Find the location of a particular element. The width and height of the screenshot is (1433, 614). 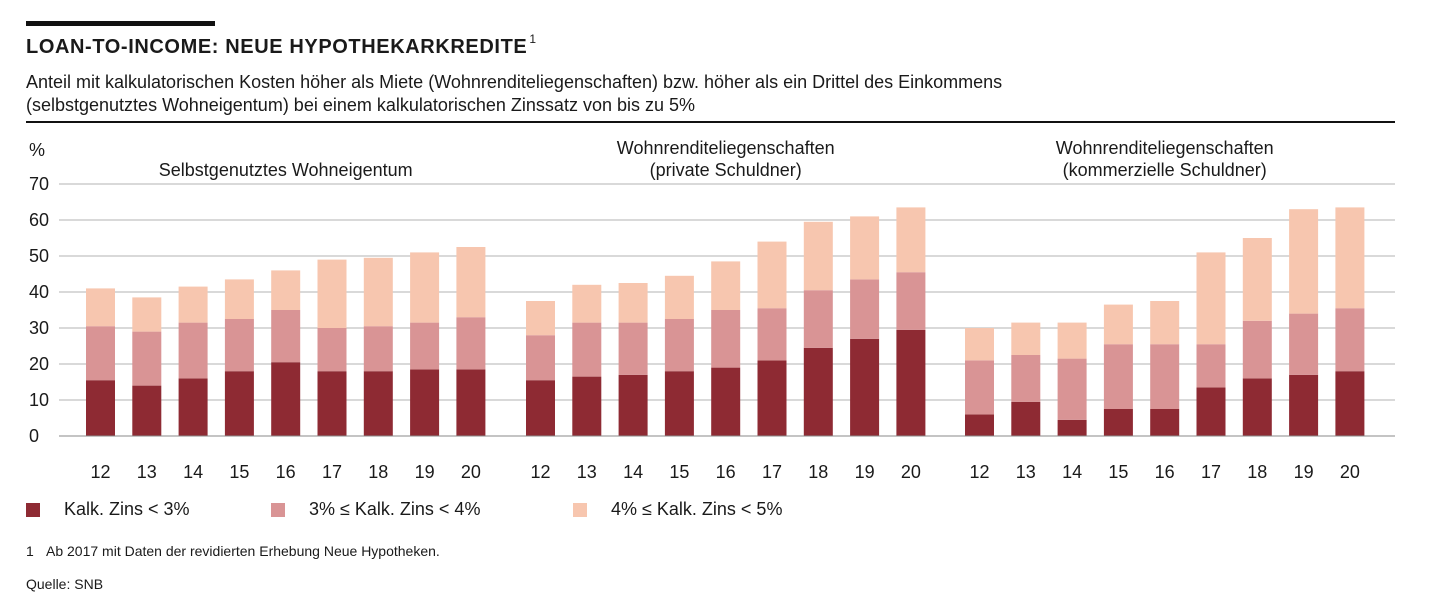

legend-item-mid: 3% ≤ Kalk. Zins < 4% is located at coordinates (375, 509).